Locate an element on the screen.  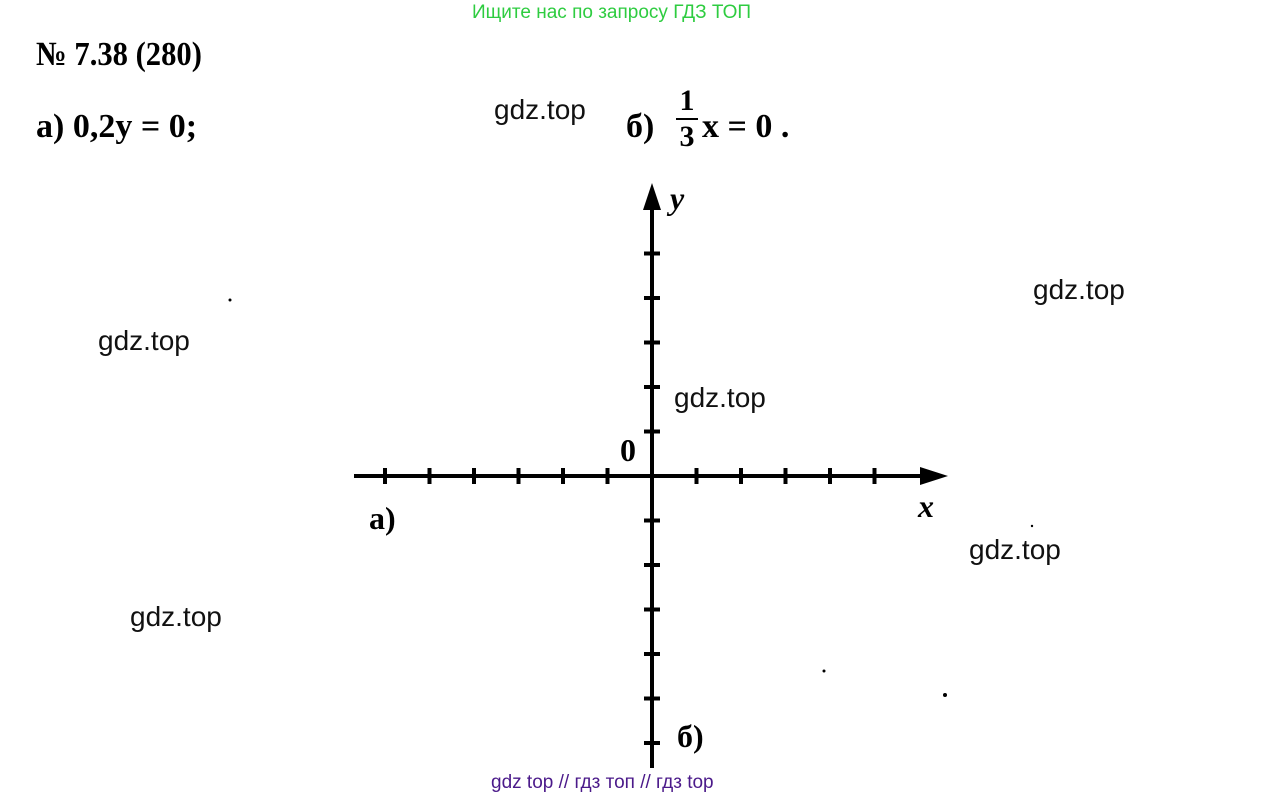
equation-a: а) 0,2y = 0; is located at coordinates (116, 127).